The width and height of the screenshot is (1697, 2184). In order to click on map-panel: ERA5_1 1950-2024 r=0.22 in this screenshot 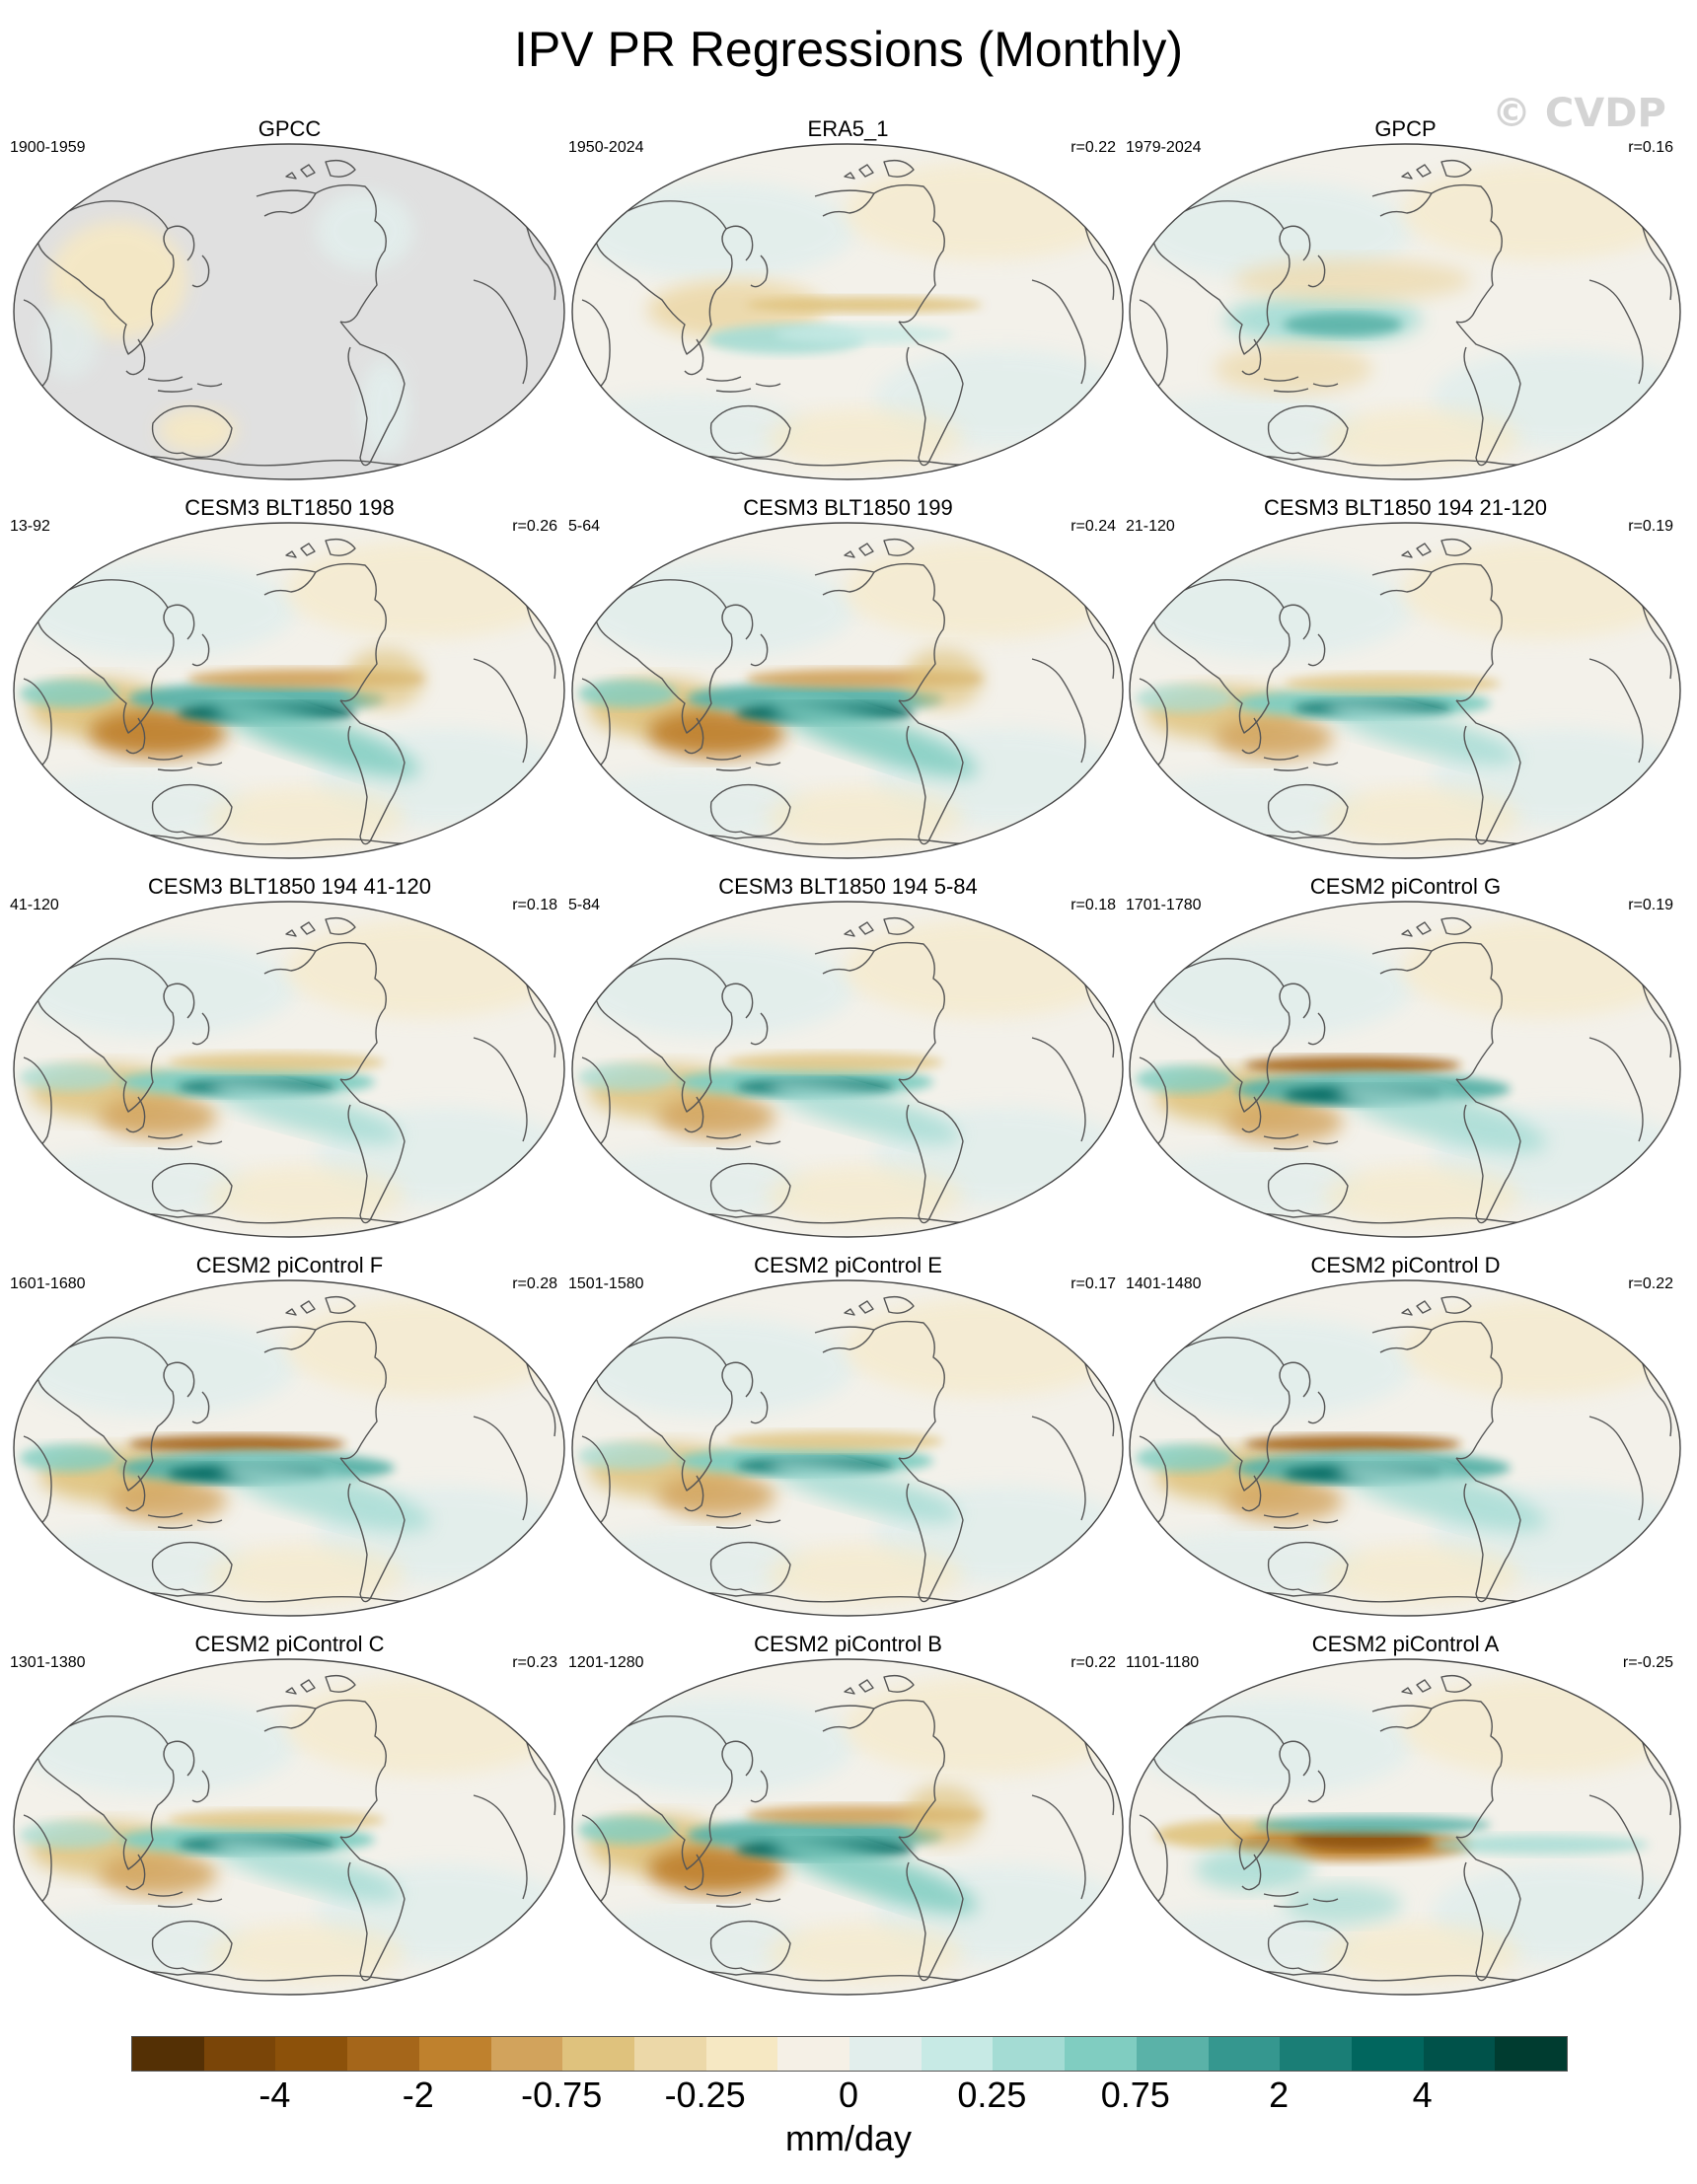, I will do `click(848, 301)`.